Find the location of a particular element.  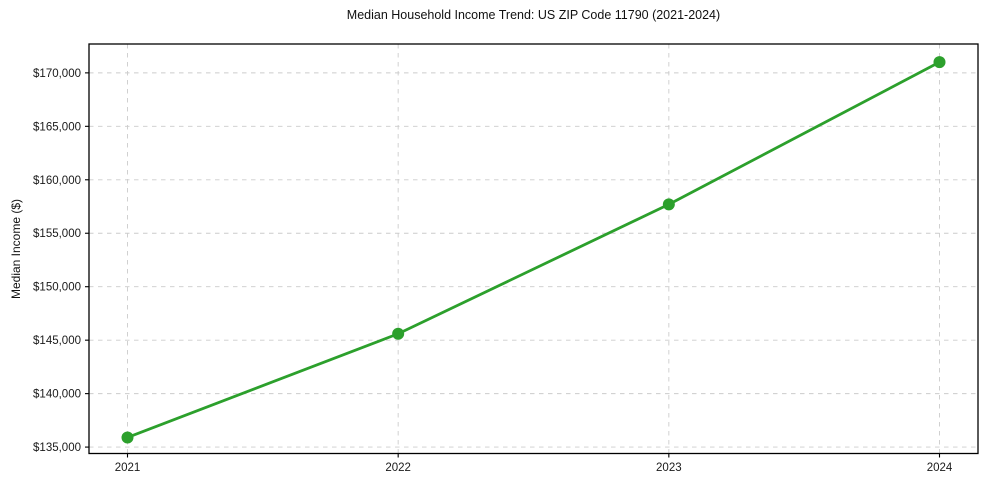

x-tick-label: 2021 is located at coordinates (128, 468).